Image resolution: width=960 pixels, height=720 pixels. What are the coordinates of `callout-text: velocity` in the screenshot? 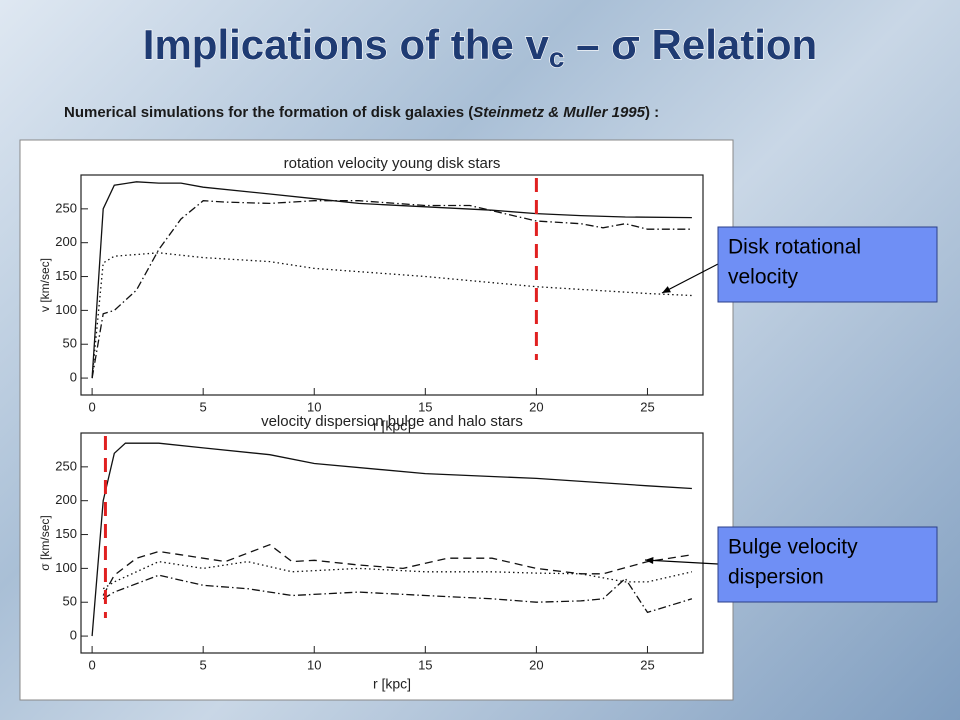 It's located at (763, 277).